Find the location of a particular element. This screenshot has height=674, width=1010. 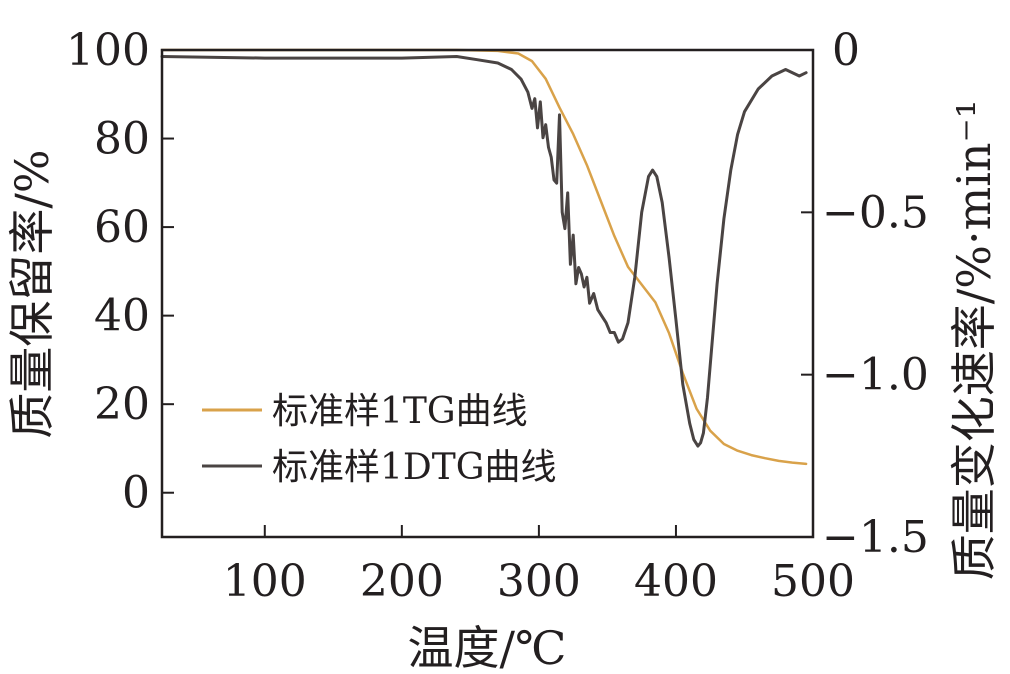

y-left-tick-label: 0 is located at coordinates (136, 493).